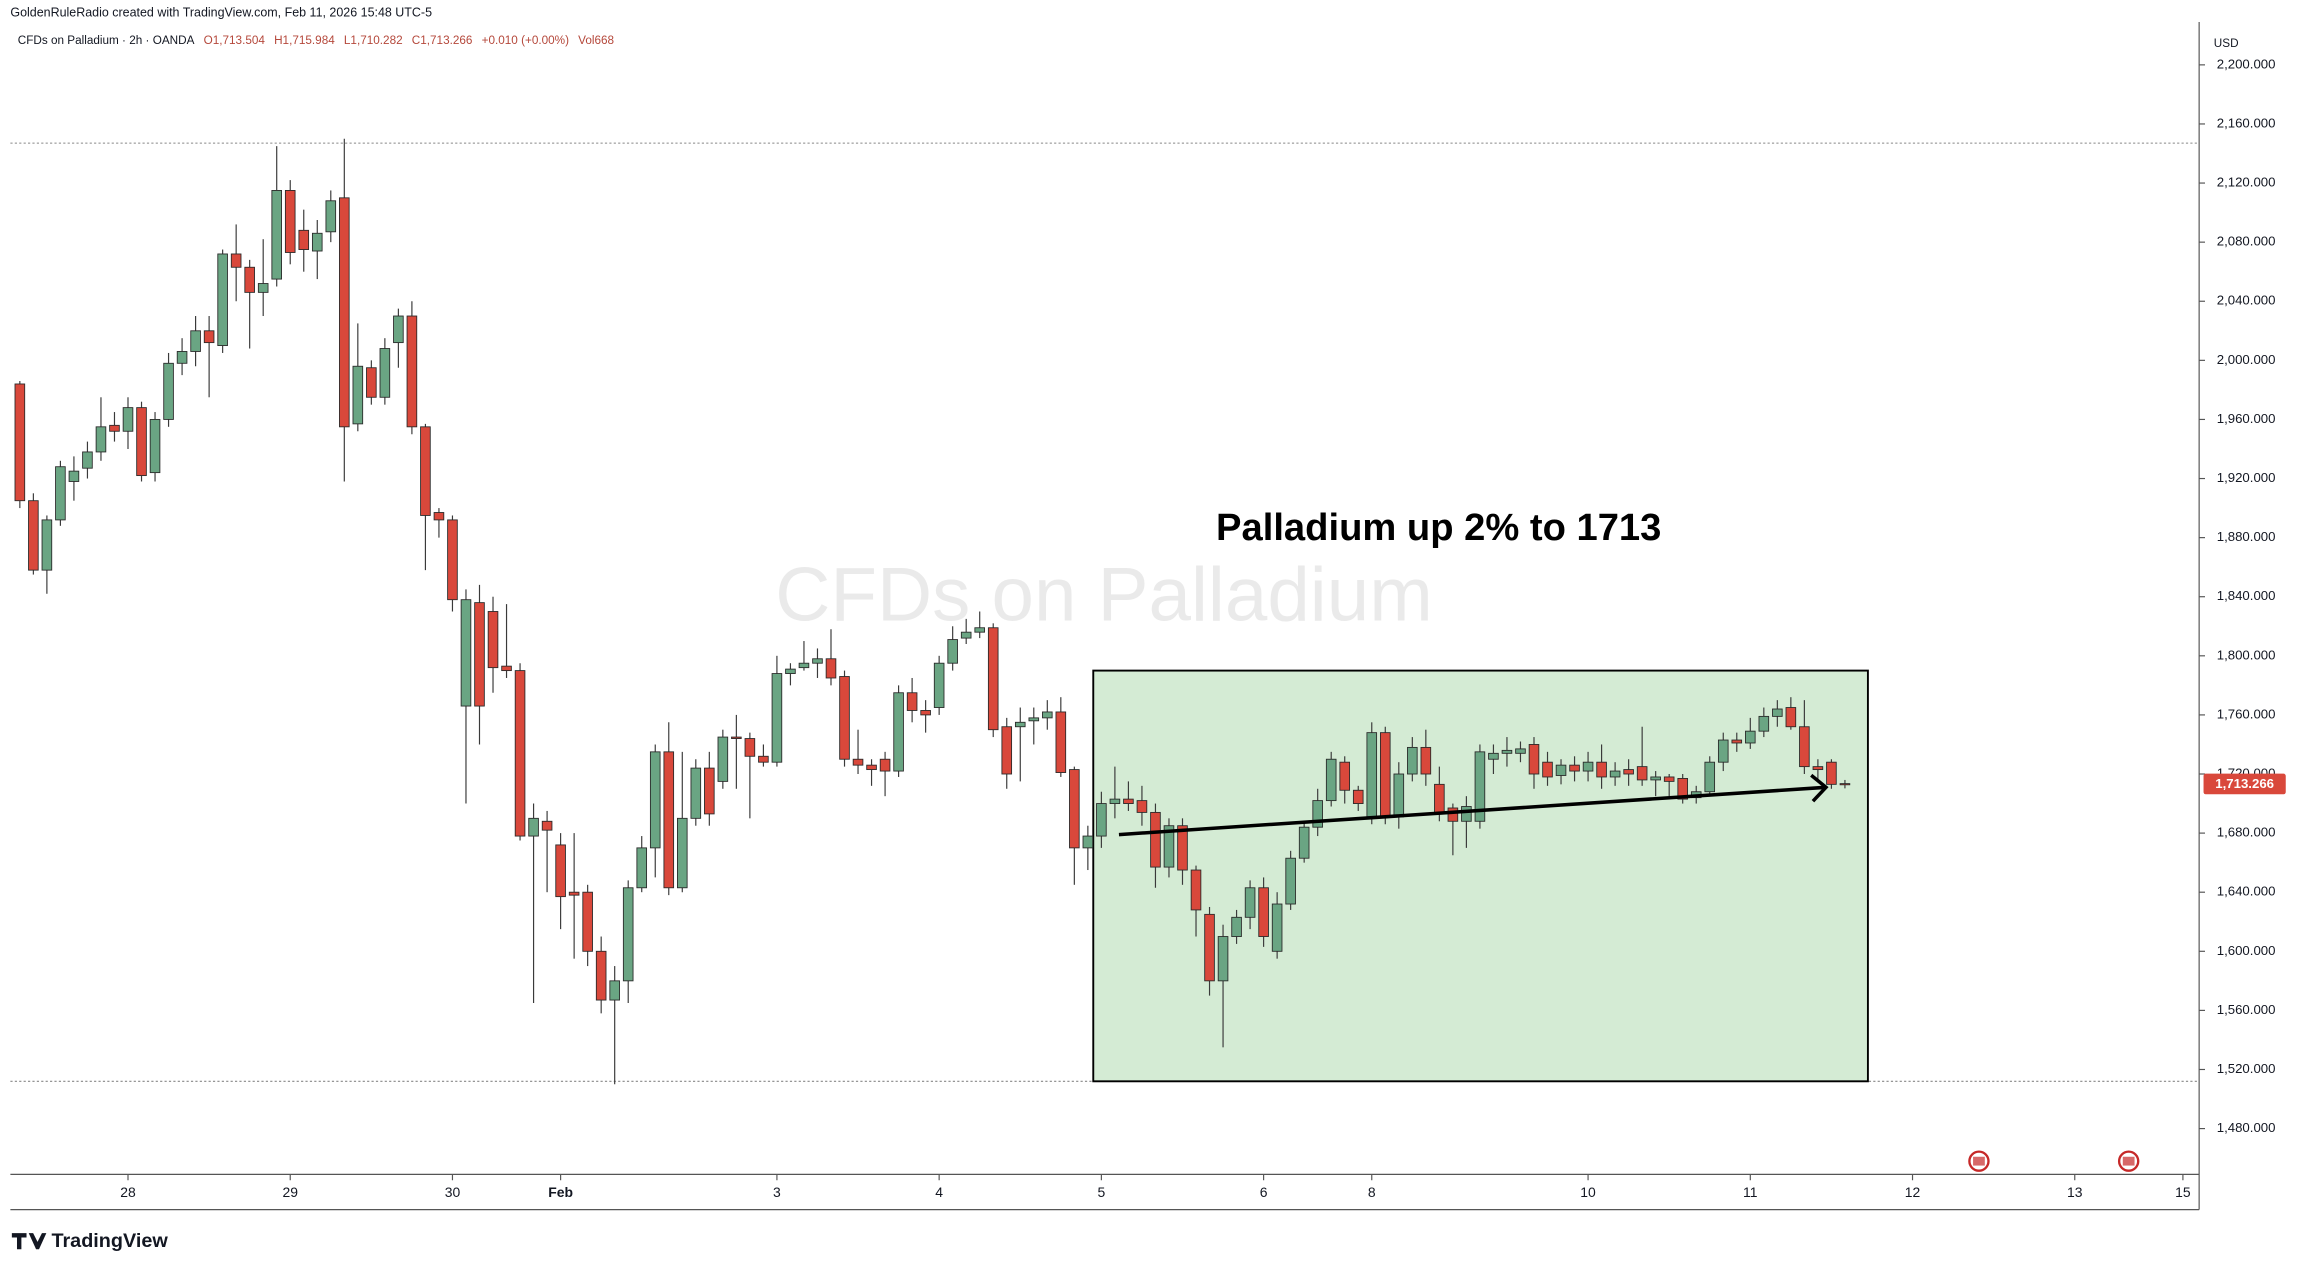 This screenshot has height=1272, width=2302. I want to click on x-tick-label: 6, so click(1264, 1192).